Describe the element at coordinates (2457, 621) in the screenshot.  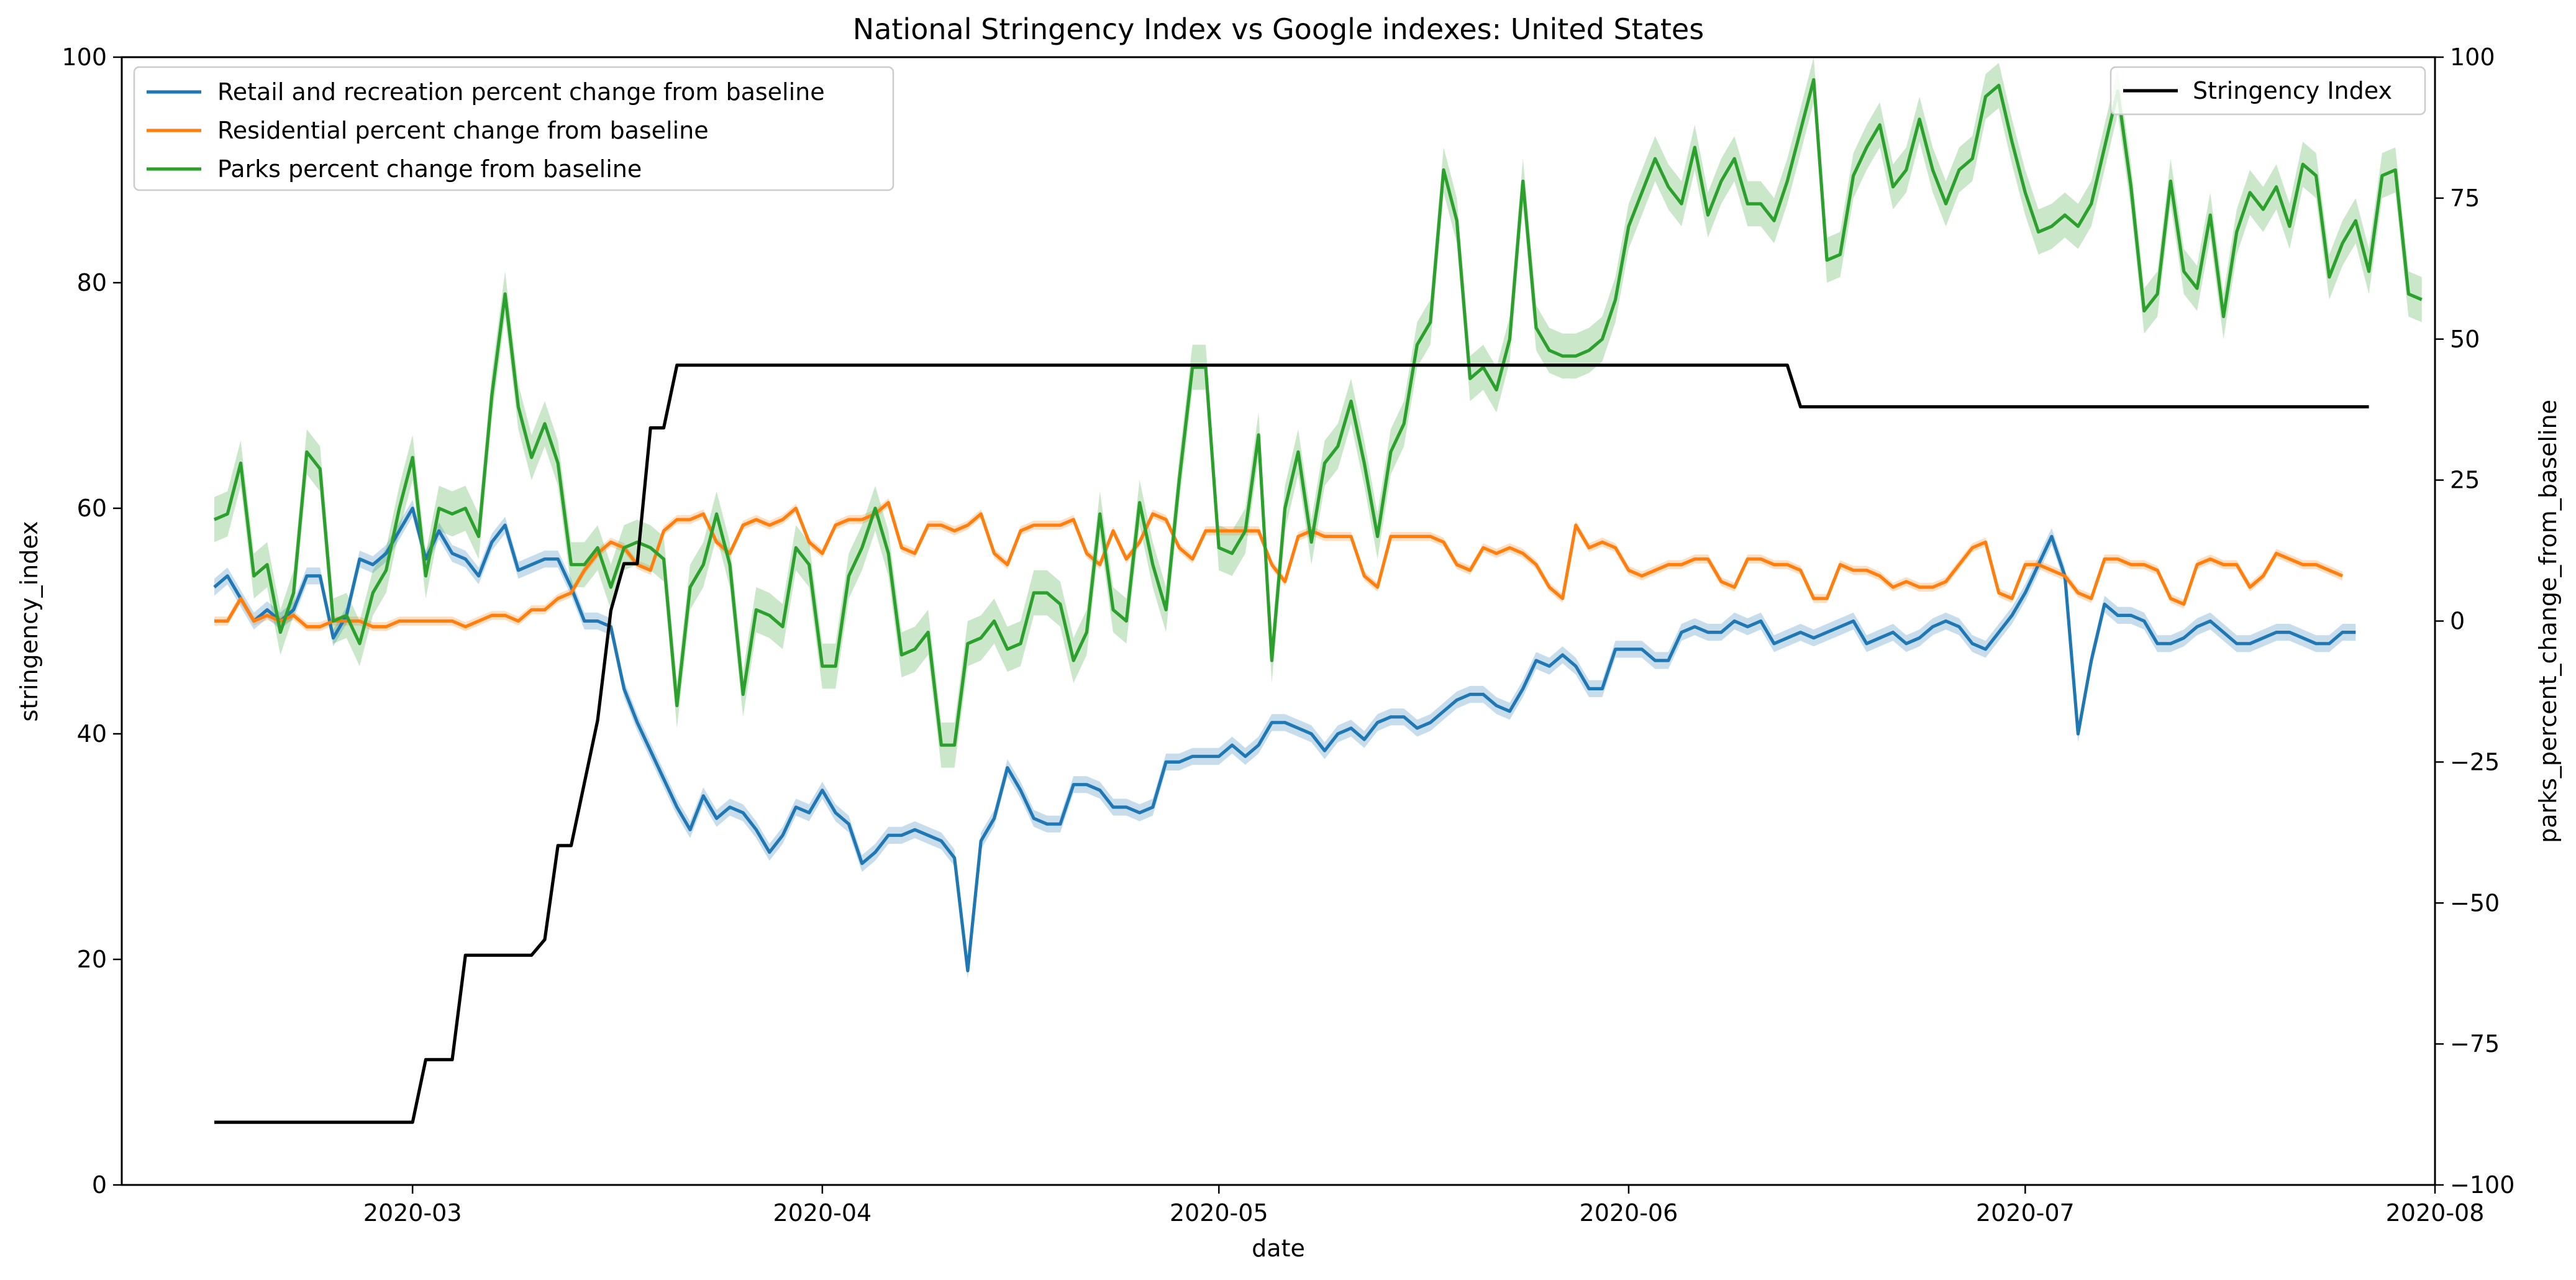
I see `y2-tick-label: 0` at that location.